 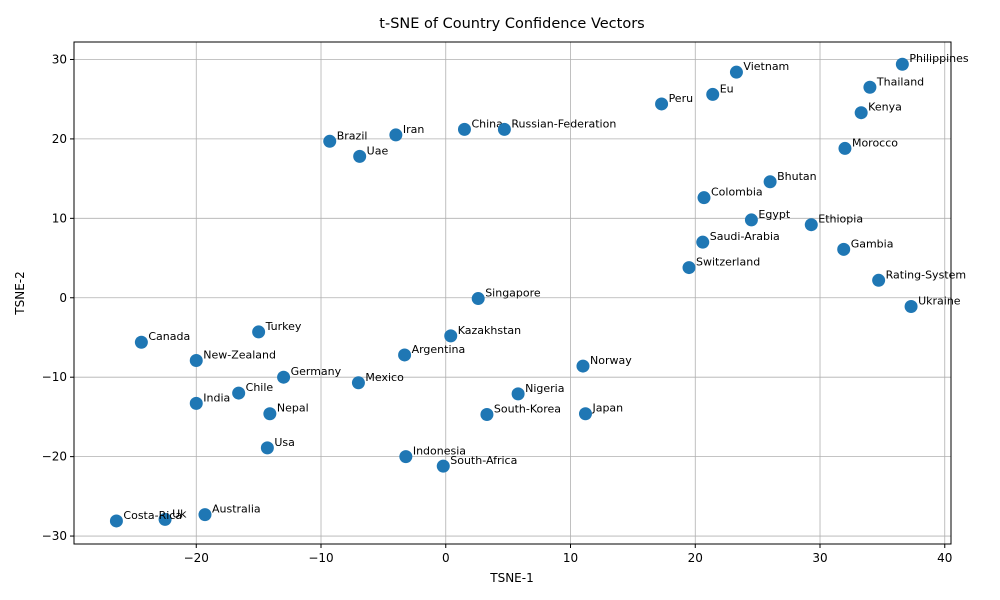 What do you see at coordinates (797, 176) in the screenshot?
I see `point-label: Bhutan` at bounding box center [797, 176].